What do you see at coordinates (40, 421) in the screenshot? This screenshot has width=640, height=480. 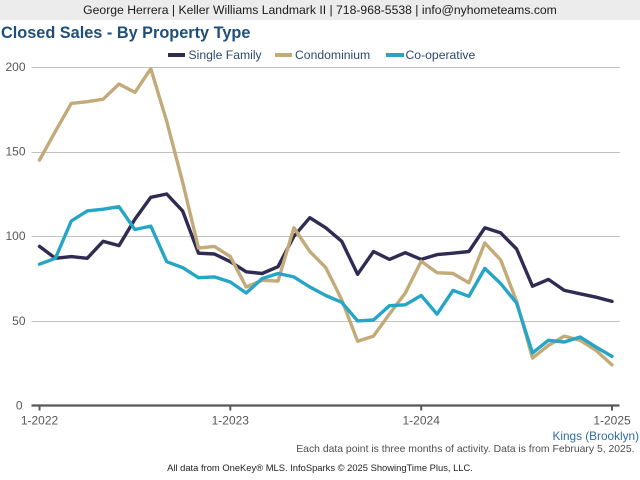 I see `svg-text: 1-2022` at bounding box center [40, 421].